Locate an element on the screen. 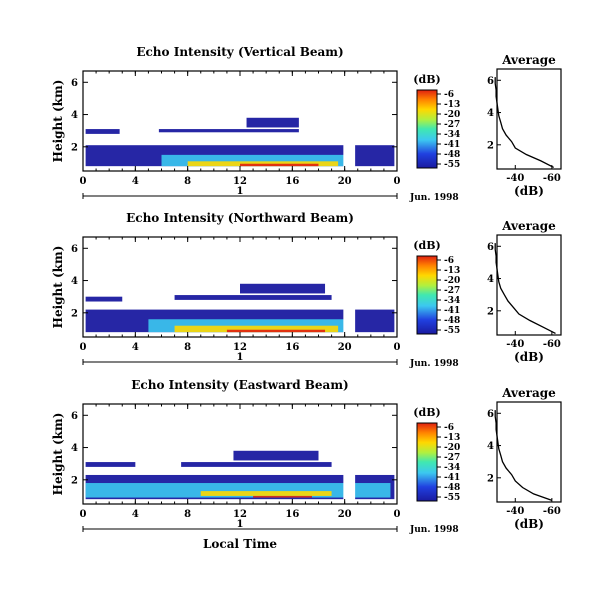 Image resolution: width=615 pixels, height=598 pixels. colorbar-ticks: -6-13-20-27-34-41-48-55 is located at coordinates (448, 130).